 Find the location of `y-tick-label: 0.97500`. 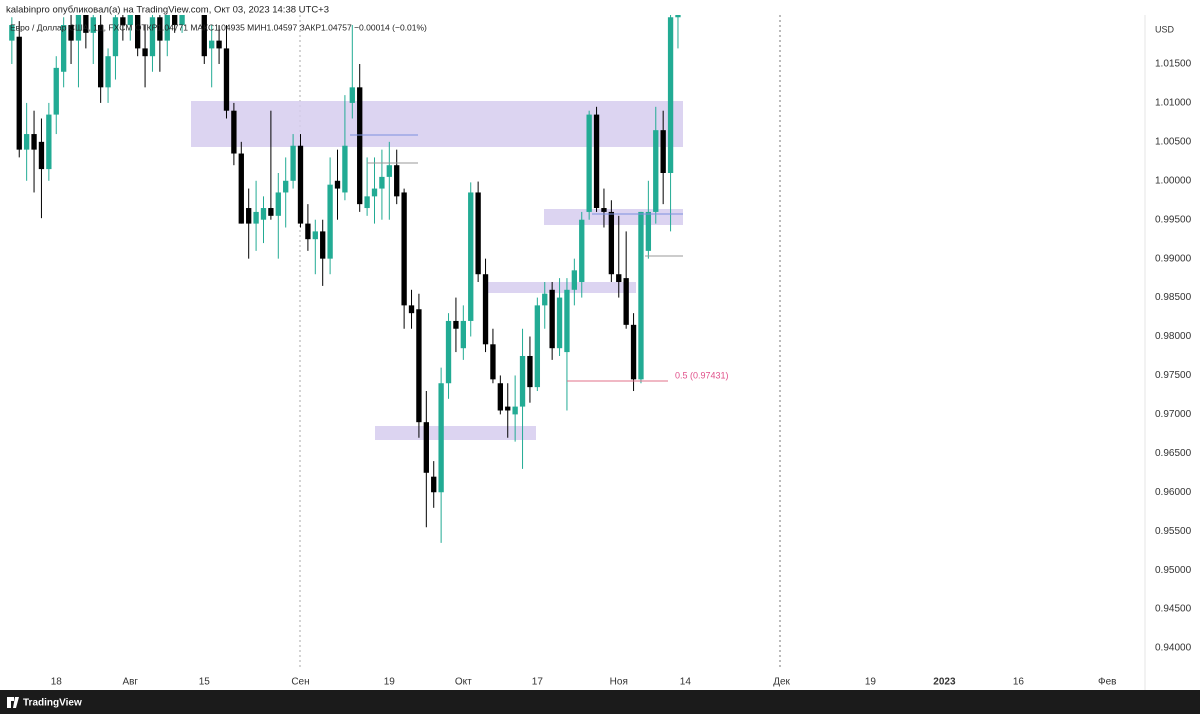

y-tick-label: 0.97500 is located at coordinates (1173, 375).